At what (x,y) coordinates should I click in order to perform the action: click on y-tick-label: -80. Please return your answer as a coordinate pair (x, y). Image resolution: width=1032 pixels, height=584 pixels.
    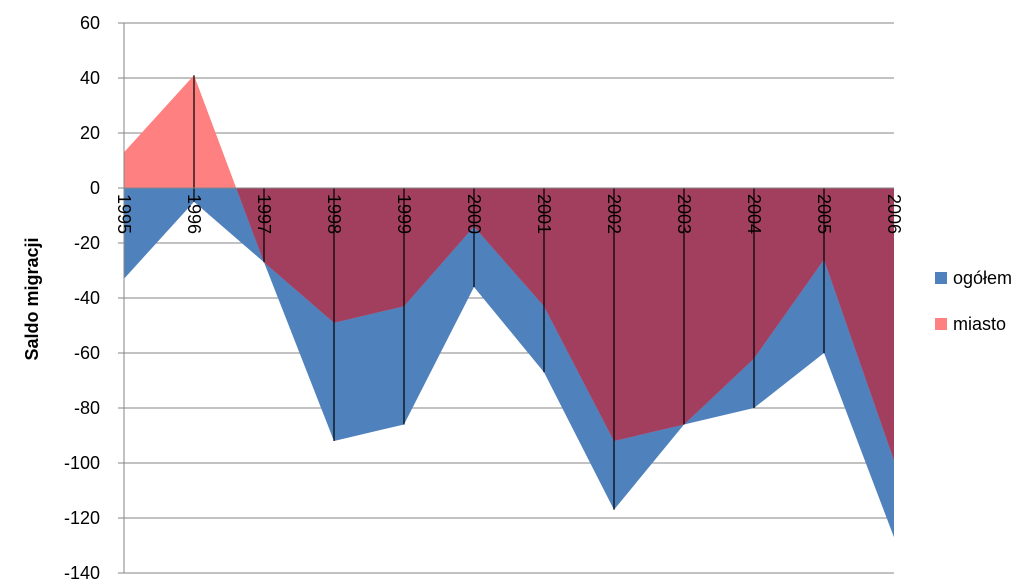
    Looking at the image, I should click on (87, 408).